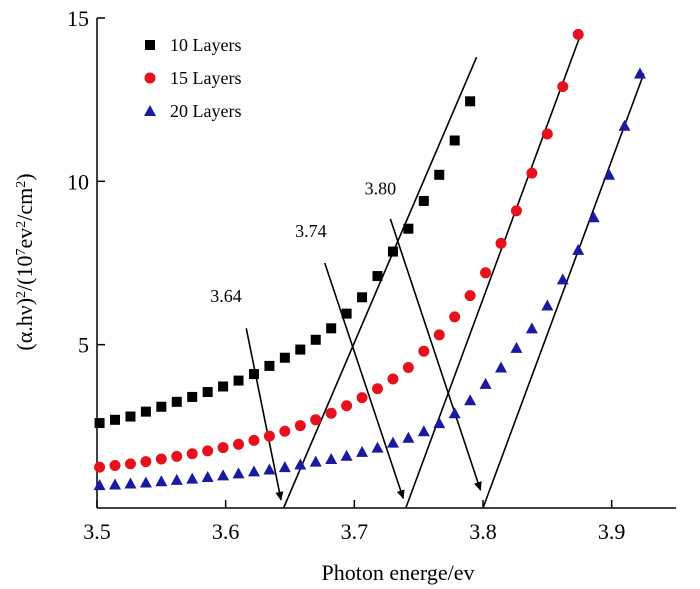  What do you see at coordinates (24, 204) in the screenshot?
I see `y-title-part: /cm` at bounding box center [24, 204].